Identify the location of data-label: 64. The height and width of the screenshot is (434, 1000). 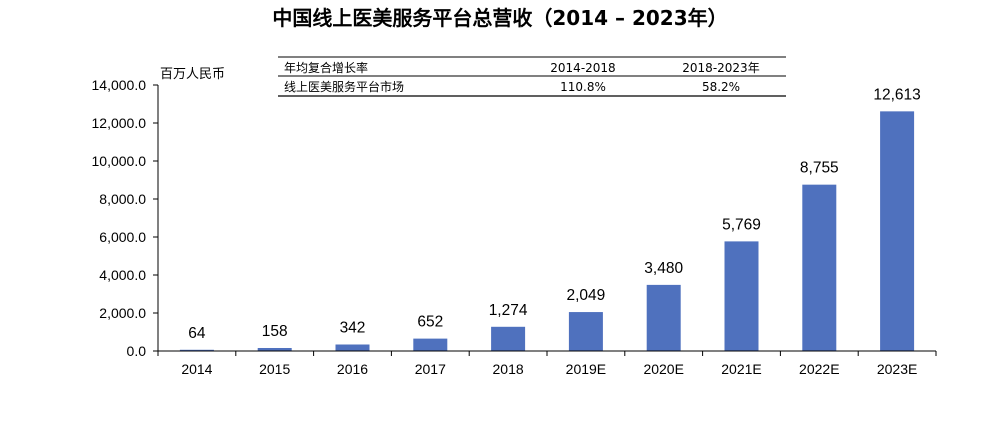
(197, 333).